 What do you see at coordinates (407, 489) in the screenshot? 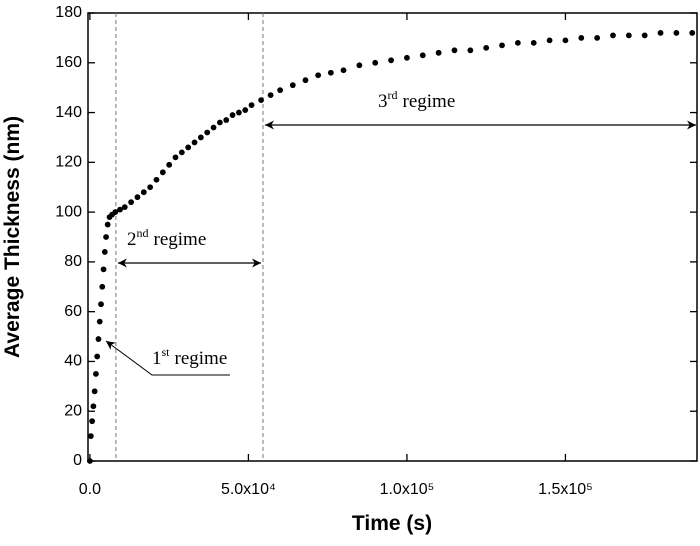
I see `x-tick-label: 1.0x10⁵` at bounding box center [407, 489].